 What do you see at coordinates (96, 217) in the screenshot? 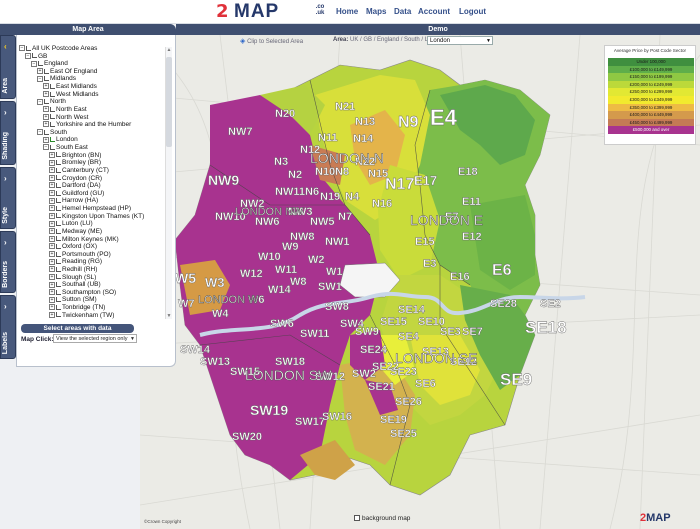
I see `tree-node: + Kingston Upon Thames (KT)` at bounding box center [96, 217].